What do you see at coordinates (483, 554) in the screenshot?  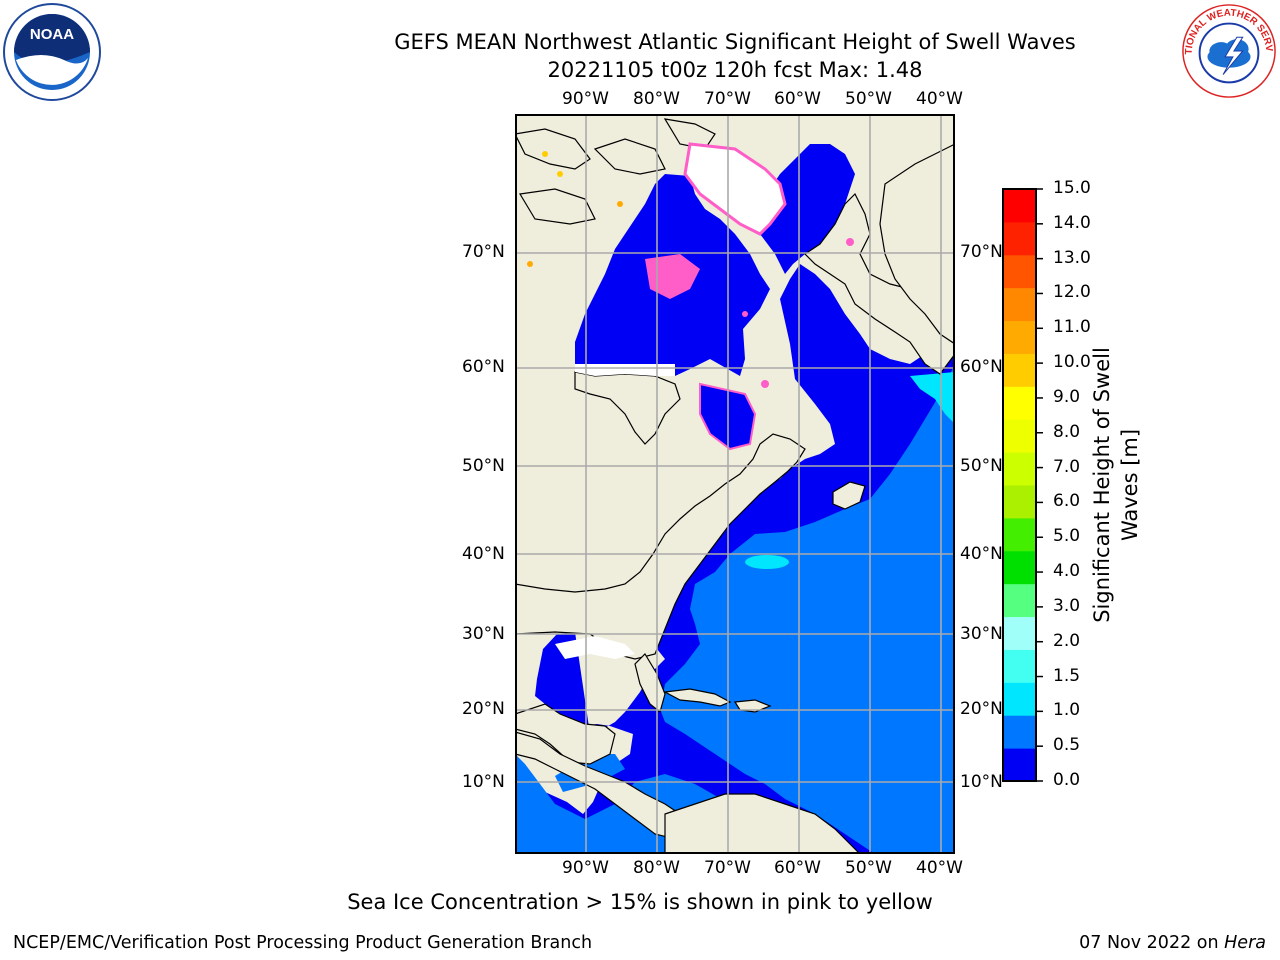 I see `lat-label-left: 40°N` at bounding box center [483, 554].